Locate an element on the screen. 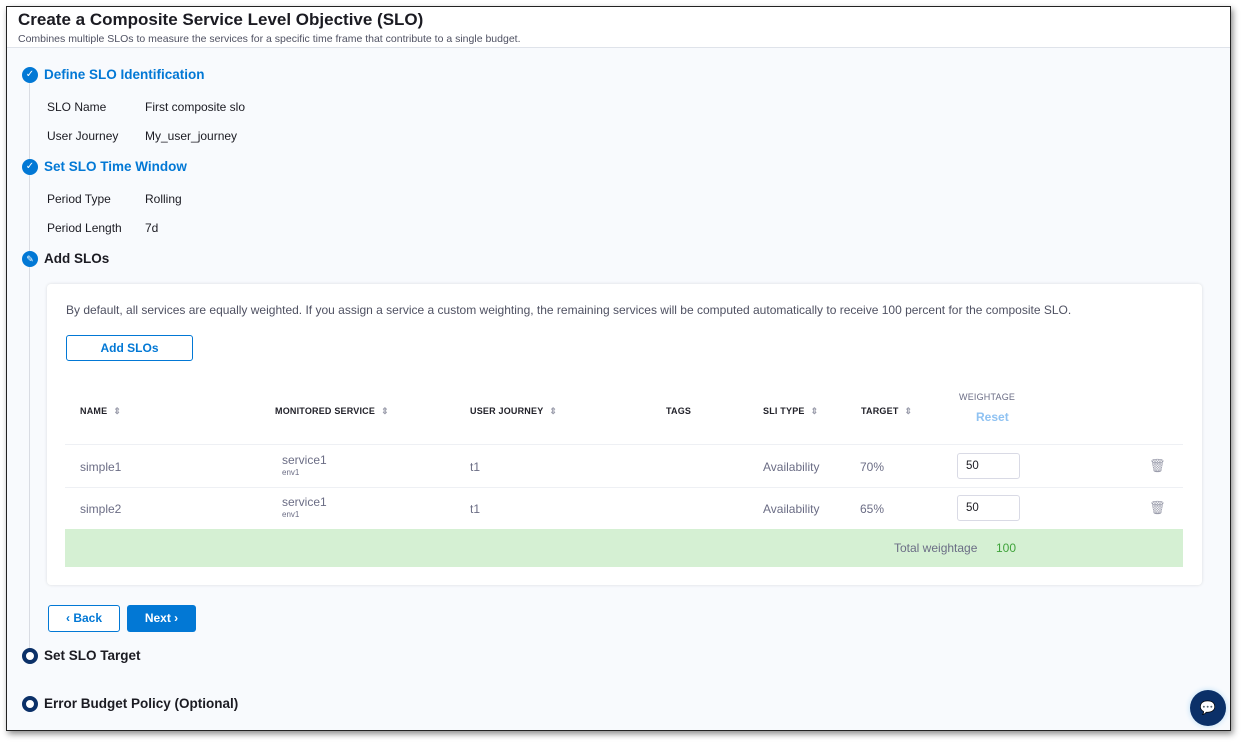  field-value: 7d is located at coordinates (152, 228).